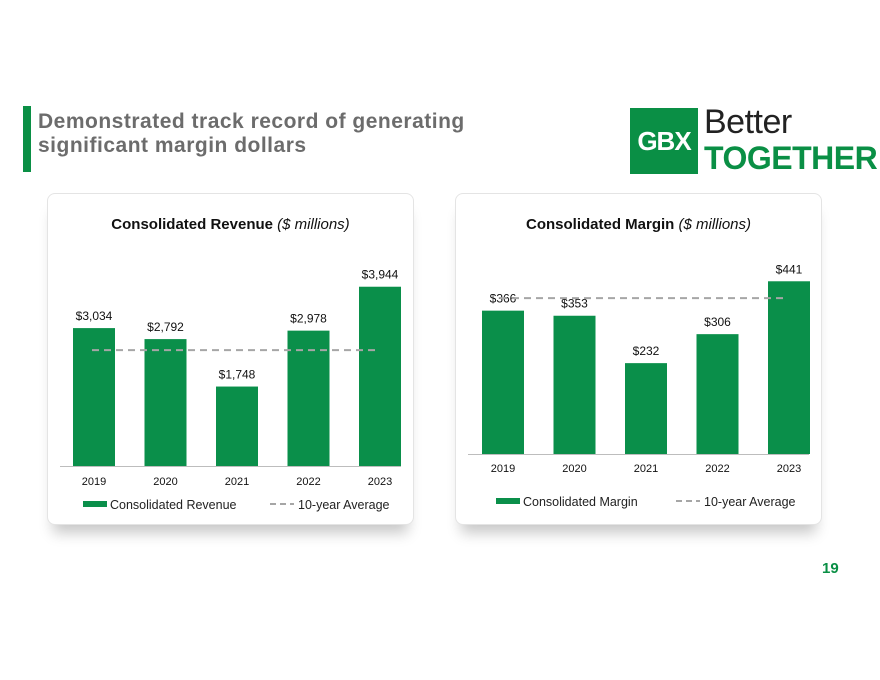 The width and height of the screenshot is (880, 680). I want to click on logo-mark: GBX, so click(664, 141).